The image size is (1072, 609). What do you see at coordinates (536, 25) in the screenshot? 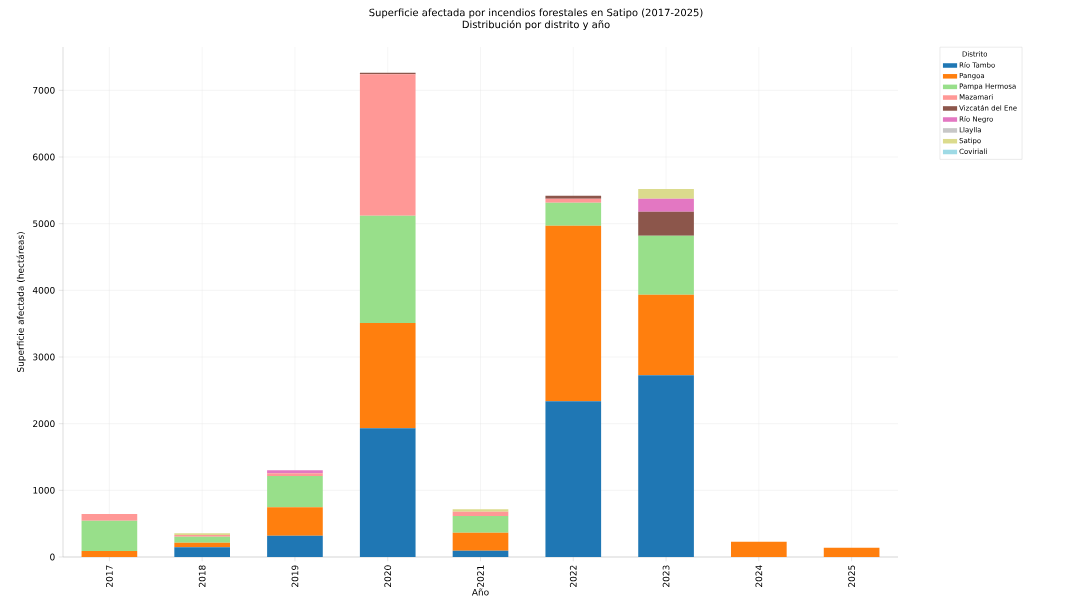
I see `chart-subtitle: Distribución por distrito y año` at bounding box center [536, 25].